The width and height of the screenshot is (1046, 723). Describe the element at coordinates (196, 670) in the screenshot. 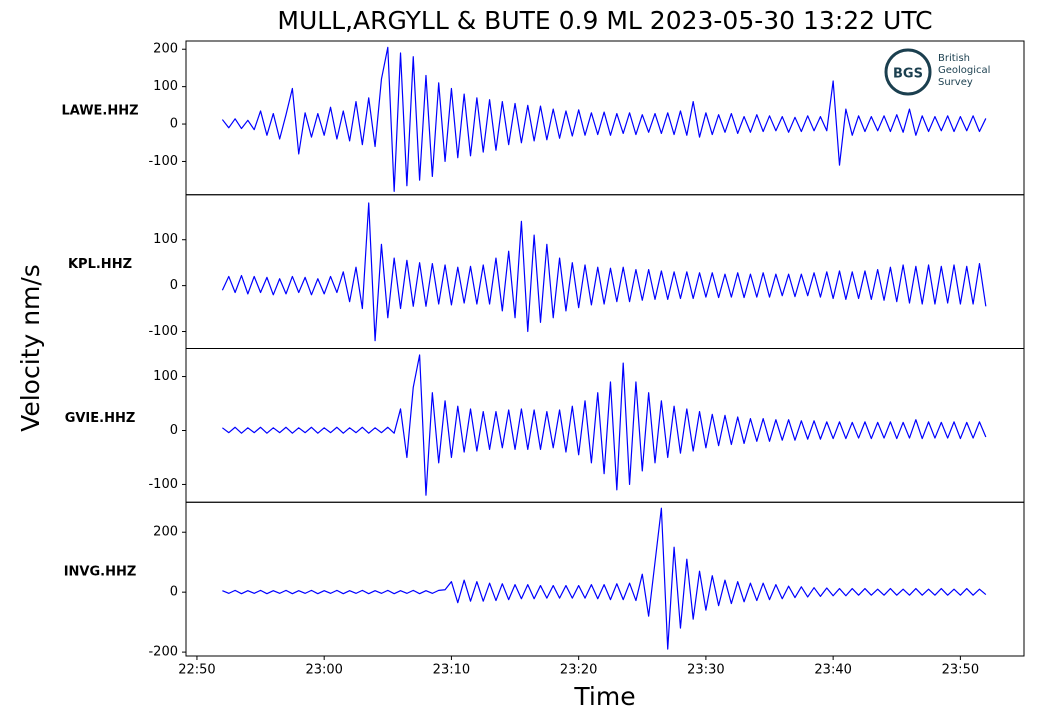

I see `x-tick-label: 22:50` at that location.